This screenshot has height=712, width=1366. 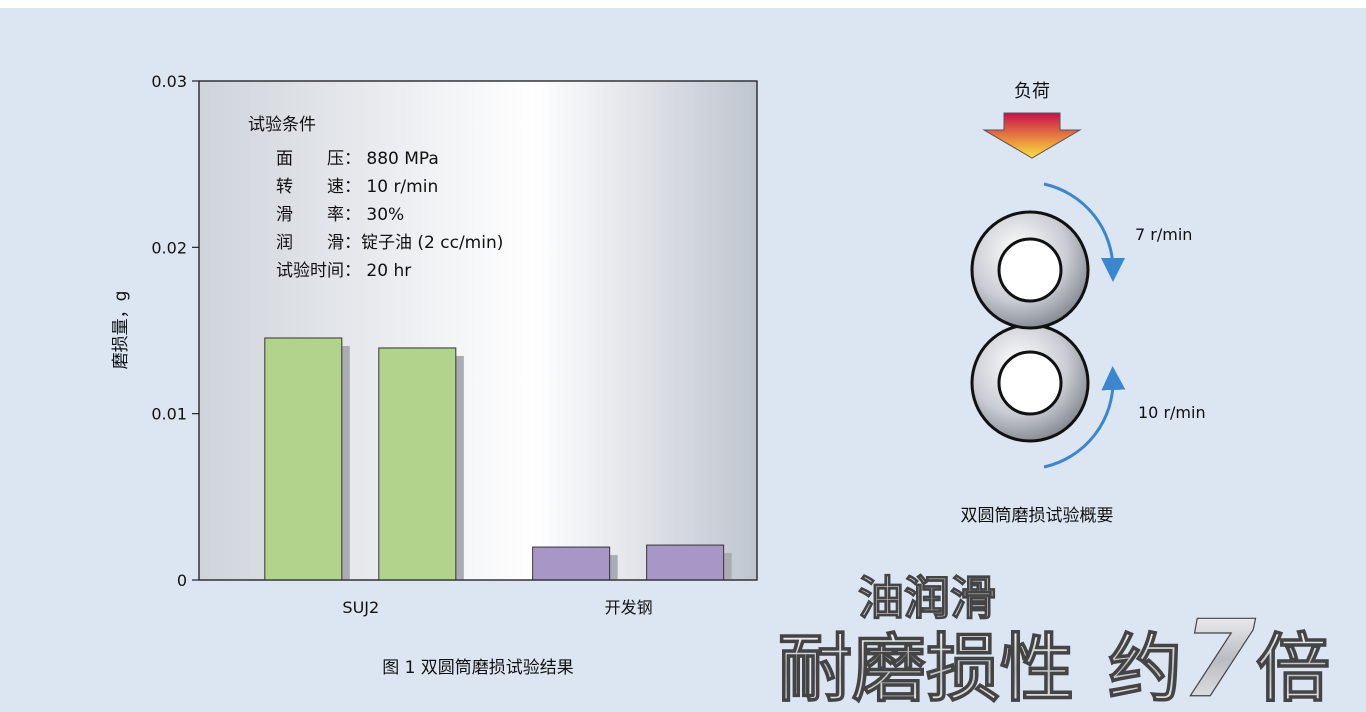 I want to click on headline-part: 倍, so click(x=1293, y=669).